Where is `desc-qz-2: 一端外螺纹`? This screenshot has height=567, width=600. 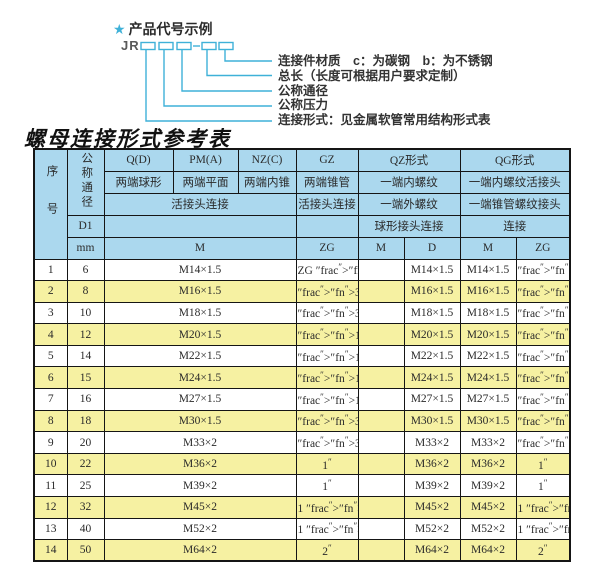 desc-qz-2: 一端外螺纹 is located at coordinates (409, 204).